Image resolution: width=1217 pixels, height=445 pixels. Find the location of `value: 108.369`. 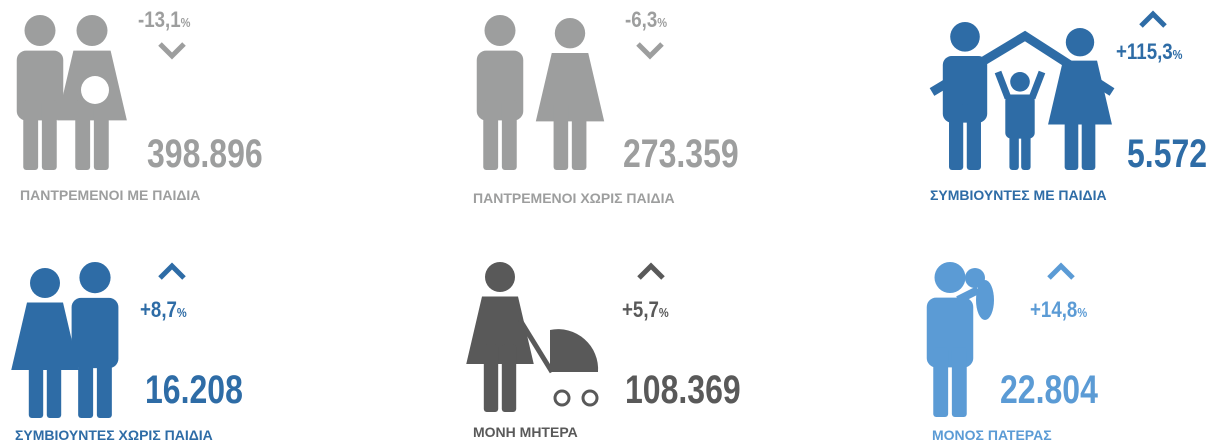

value: 108.369 is located at coordinates (683, 390).